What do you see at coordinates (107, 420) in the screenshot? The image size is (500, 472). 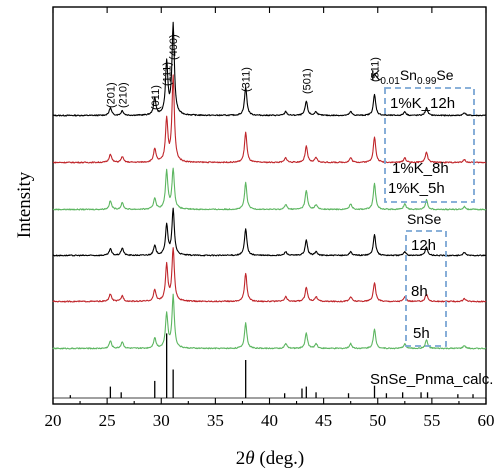 I see `x-tick-label-25: 25` at bounding box center [107, 420].